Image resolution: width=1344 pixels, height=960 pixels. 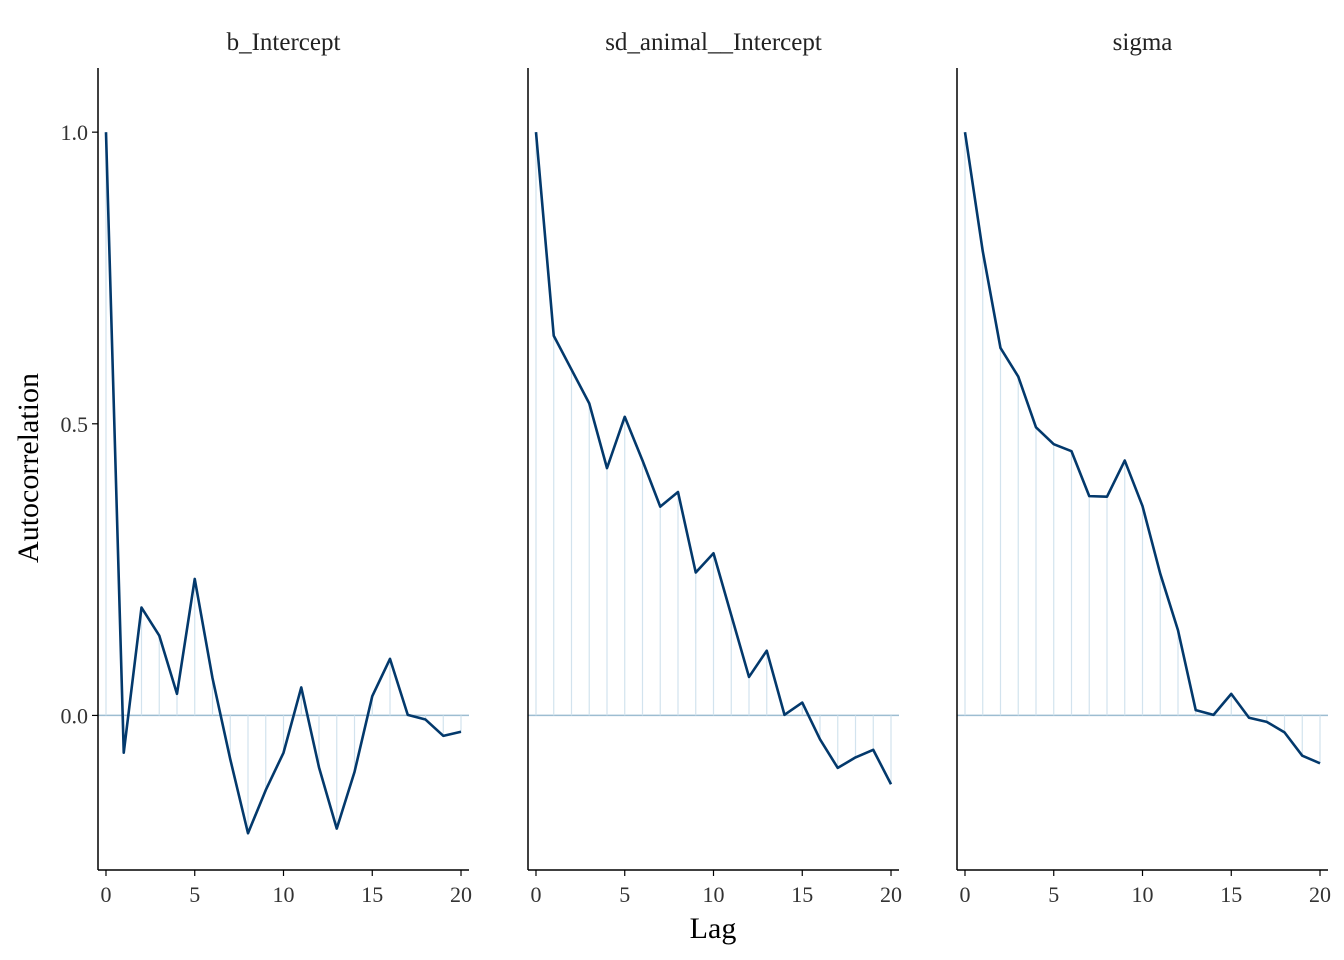 I want to click on y-tick-label: 0.5, so click(x=75, y=424).